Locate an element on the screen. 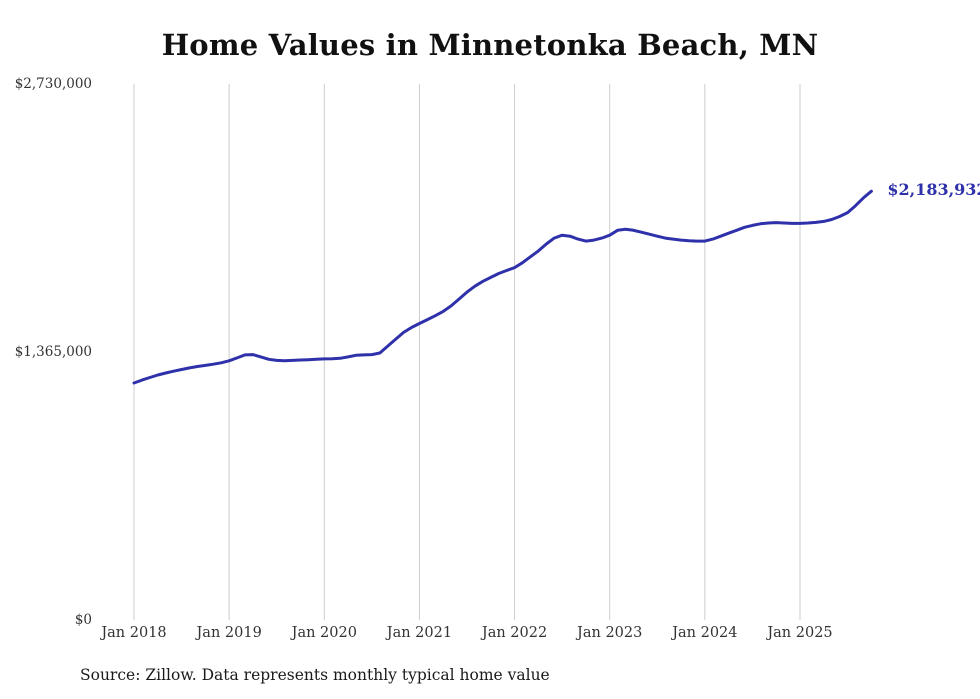 The width and height of the screenshot is (980, 699). latest-value-label: $2,183,932 is located at coordinates (933, 190).